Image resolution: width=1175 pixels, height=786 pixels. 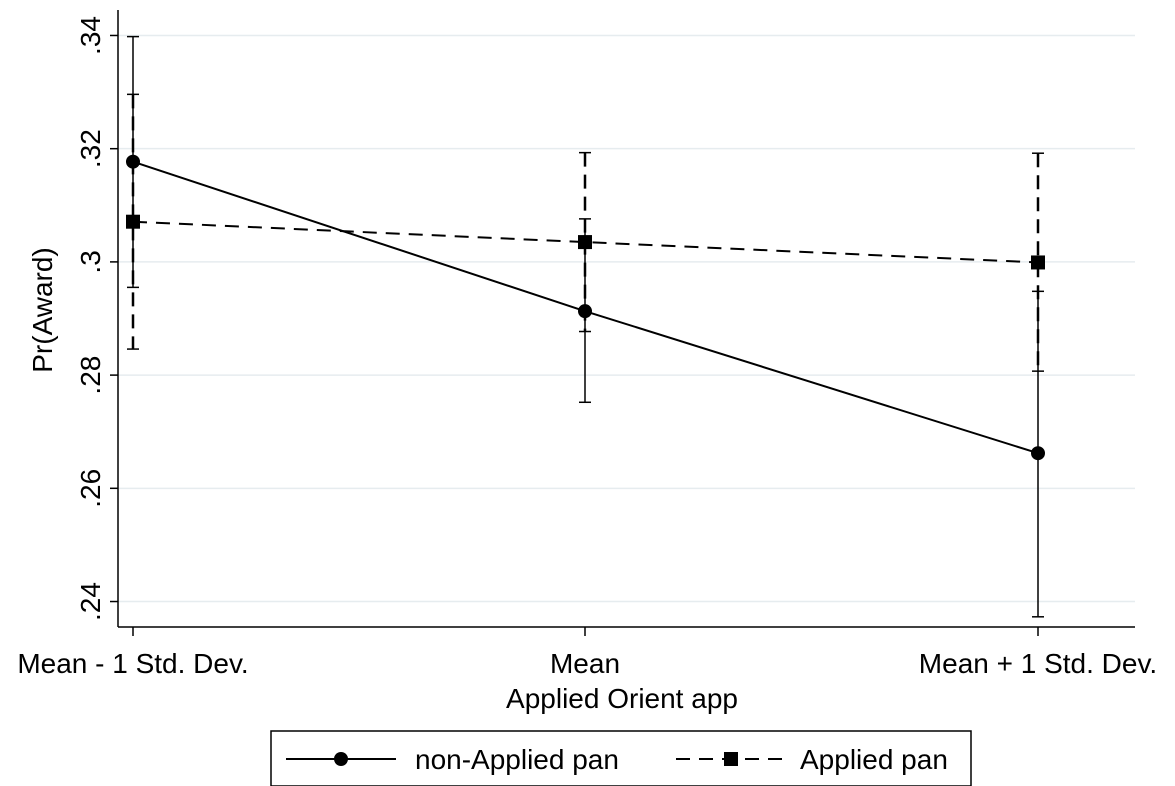 I want to click on series-line, so click(x=585, y=242).